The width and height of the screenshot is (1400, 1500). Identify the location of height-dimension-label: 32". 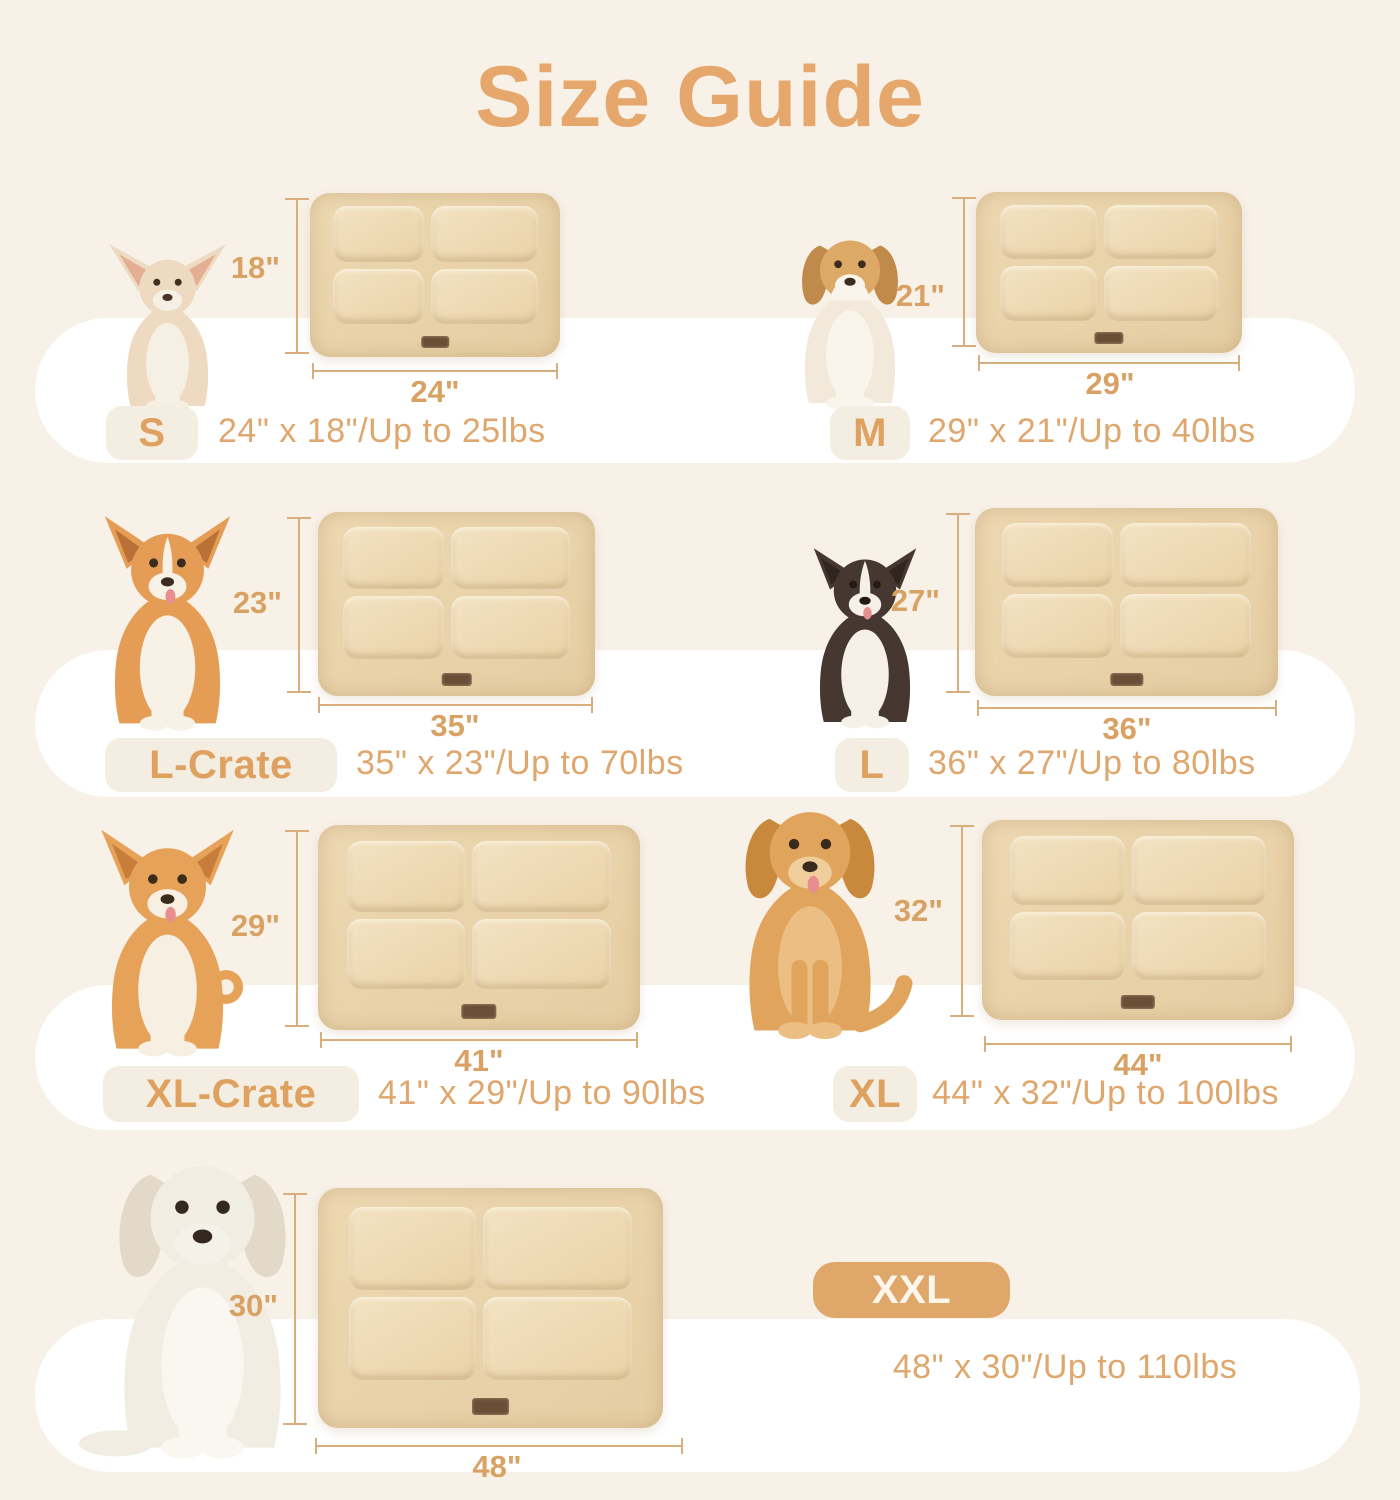
(918, 910).